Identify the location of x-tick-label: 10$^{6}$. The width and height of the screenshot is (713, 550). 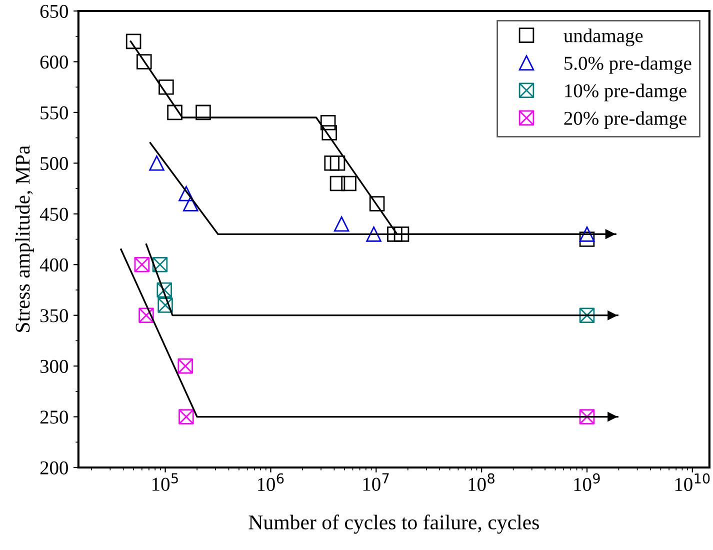
(271, 482).